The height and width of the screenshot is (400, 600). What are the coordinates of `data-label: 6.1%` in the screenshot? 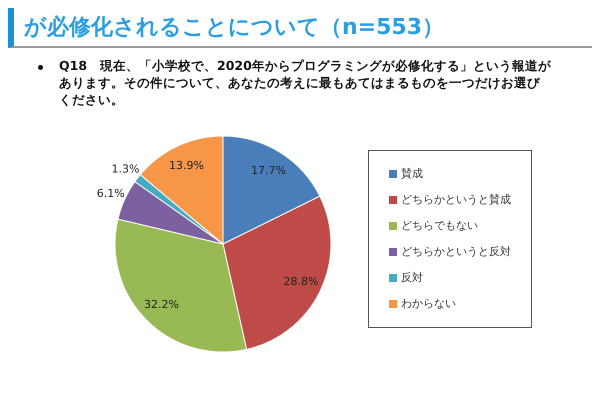 It's located at (110, 193).